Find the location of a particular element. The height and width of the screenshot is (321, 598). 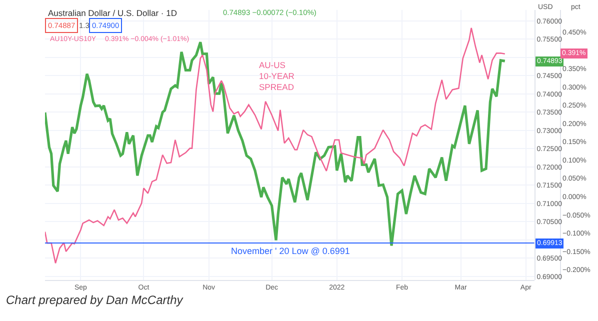

annotation: AU-US 10-YEAR SPREAD is located at coordinates (276, 76).